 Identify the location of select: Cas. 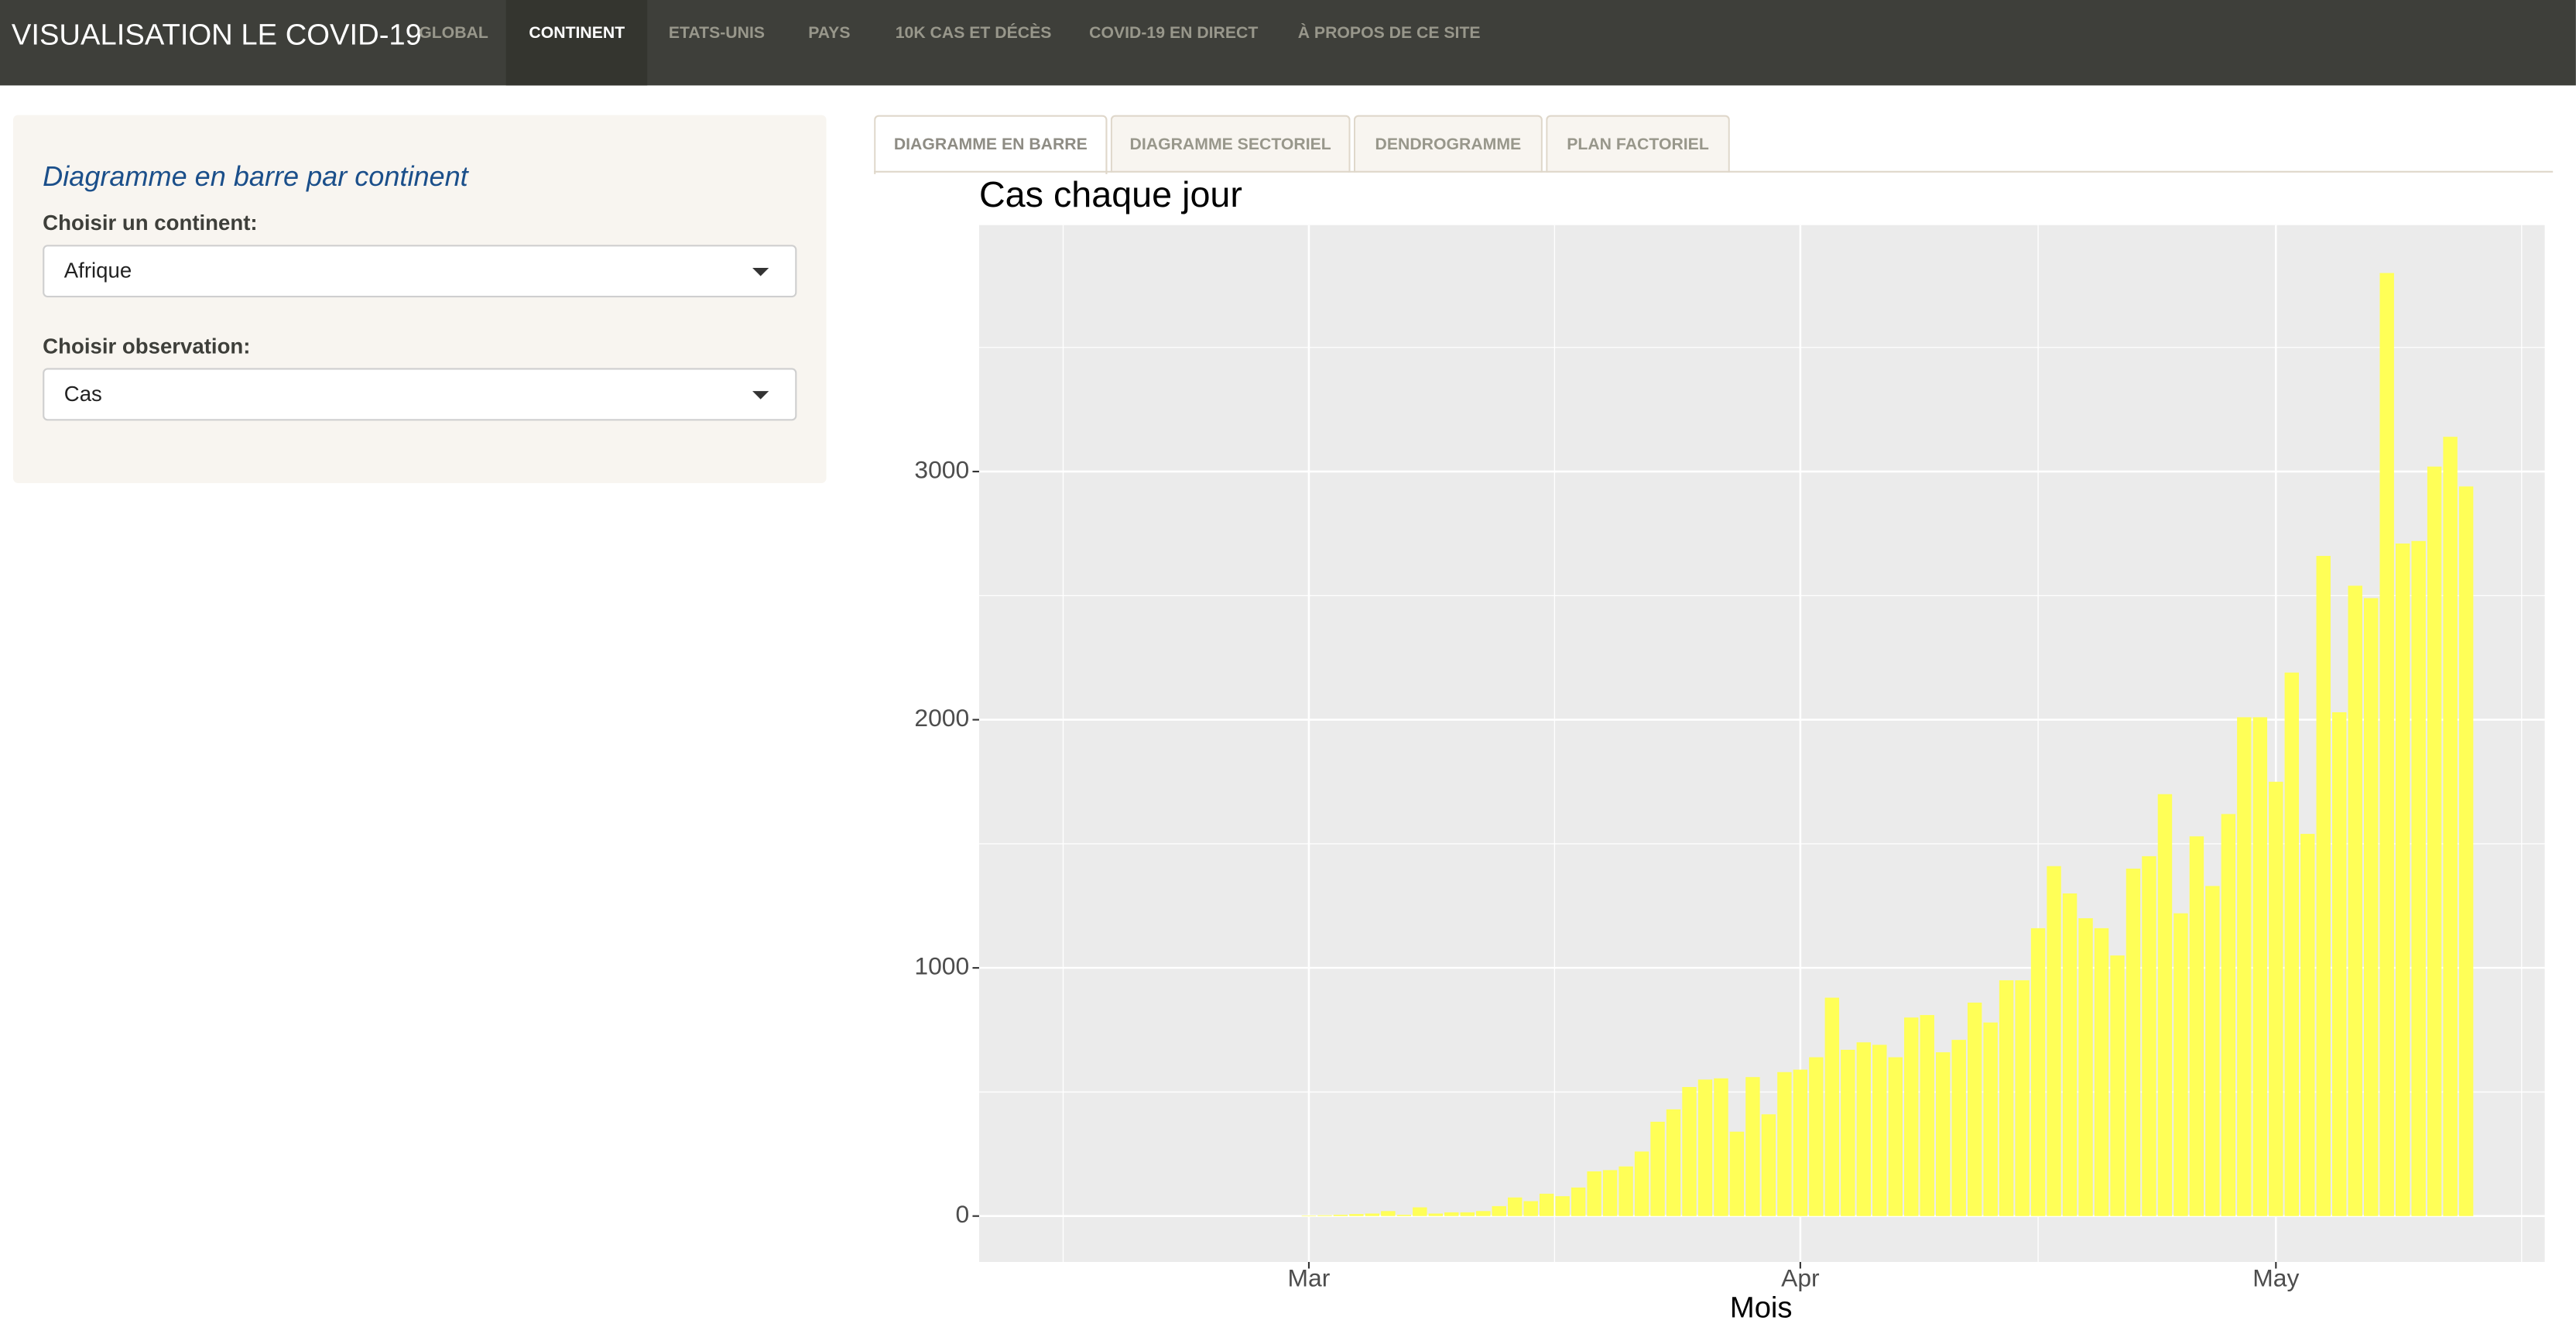
(420, 394).